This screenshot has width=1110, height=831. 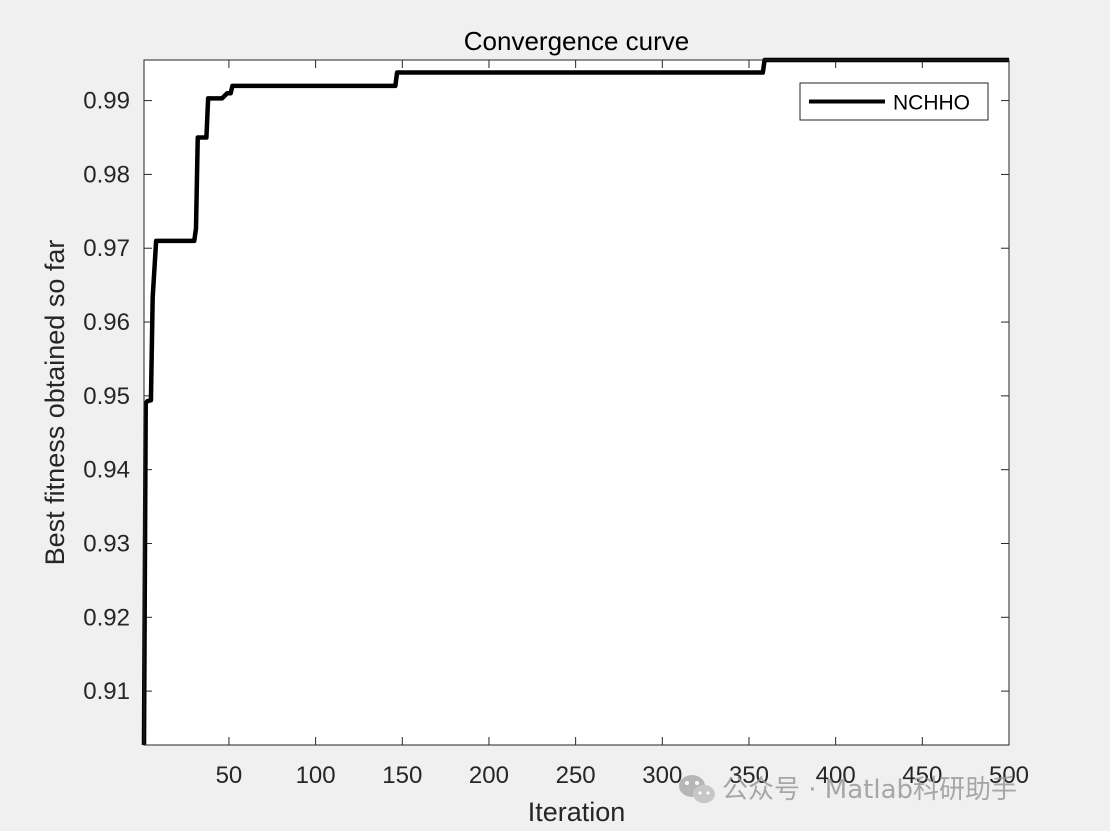 What do you see at coordinates (1009, 775) in the screenshot?
I see `x-tick-label: 500` at bounding box center [1009, 775].